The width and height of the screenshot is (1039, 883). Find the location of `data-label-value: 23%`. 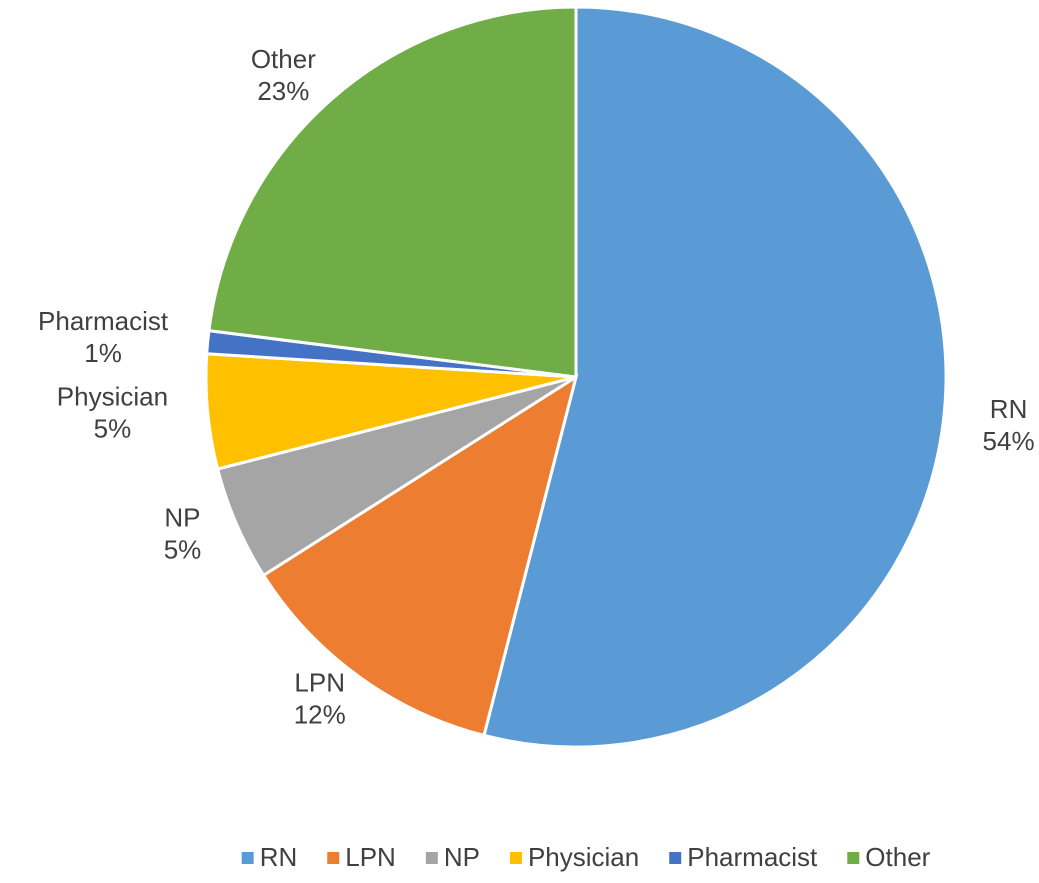

data-label-value: 23% is located at coordinates (283, 91).